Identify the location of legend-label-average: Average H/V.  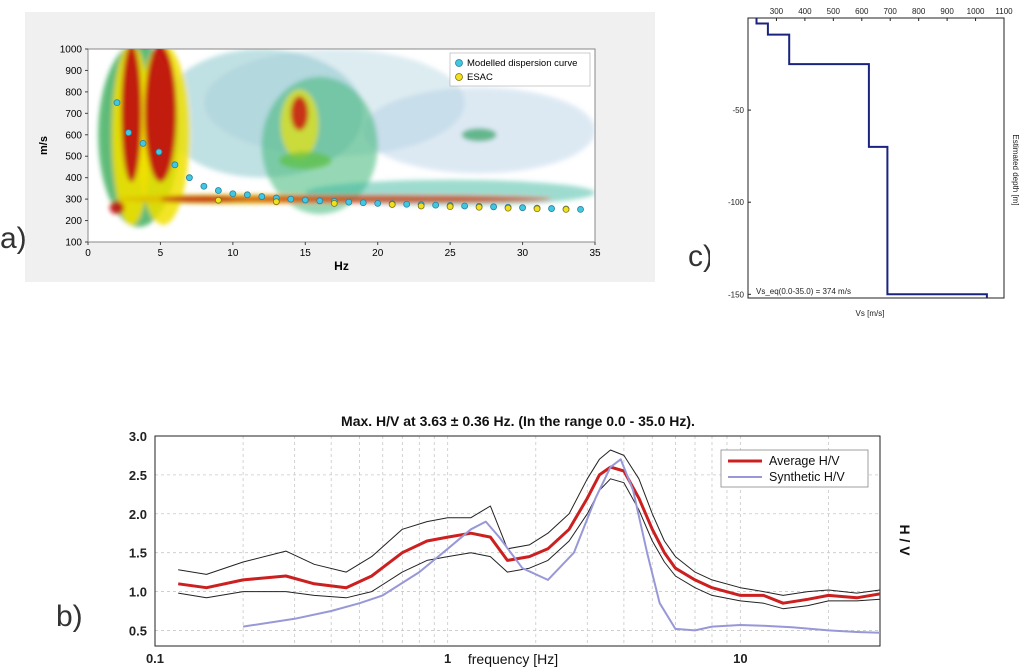
(804, 461).